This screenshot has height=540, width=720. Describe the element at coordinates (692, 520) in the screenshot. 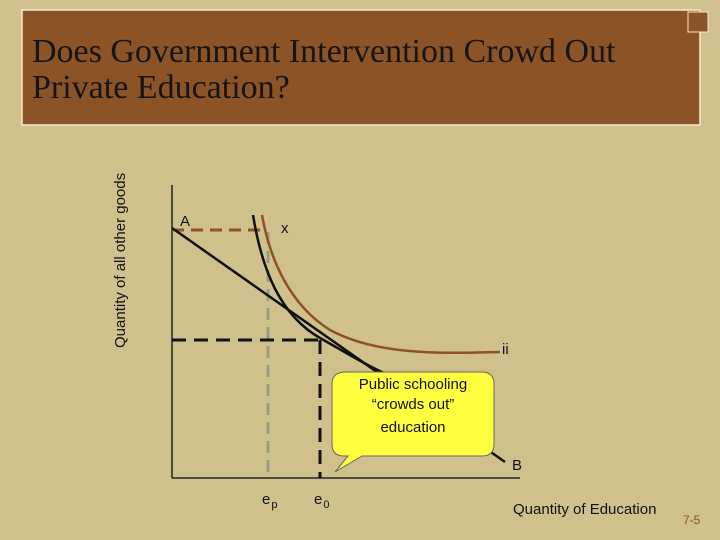

I see `slide-number: 7-5` at that location.